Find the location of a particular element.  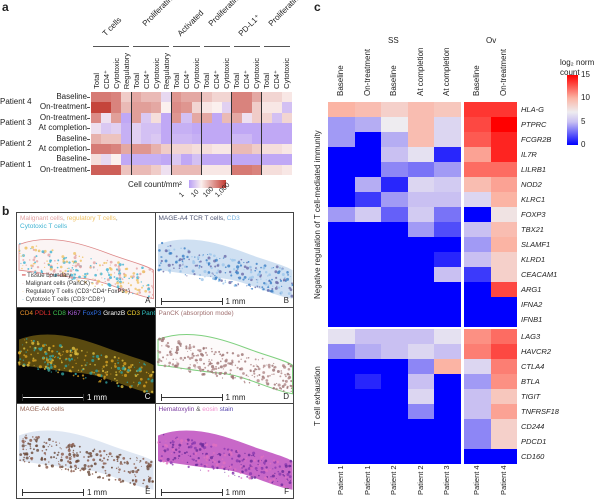

patient-label: Patient 4 is located at coordinates (16, 102).